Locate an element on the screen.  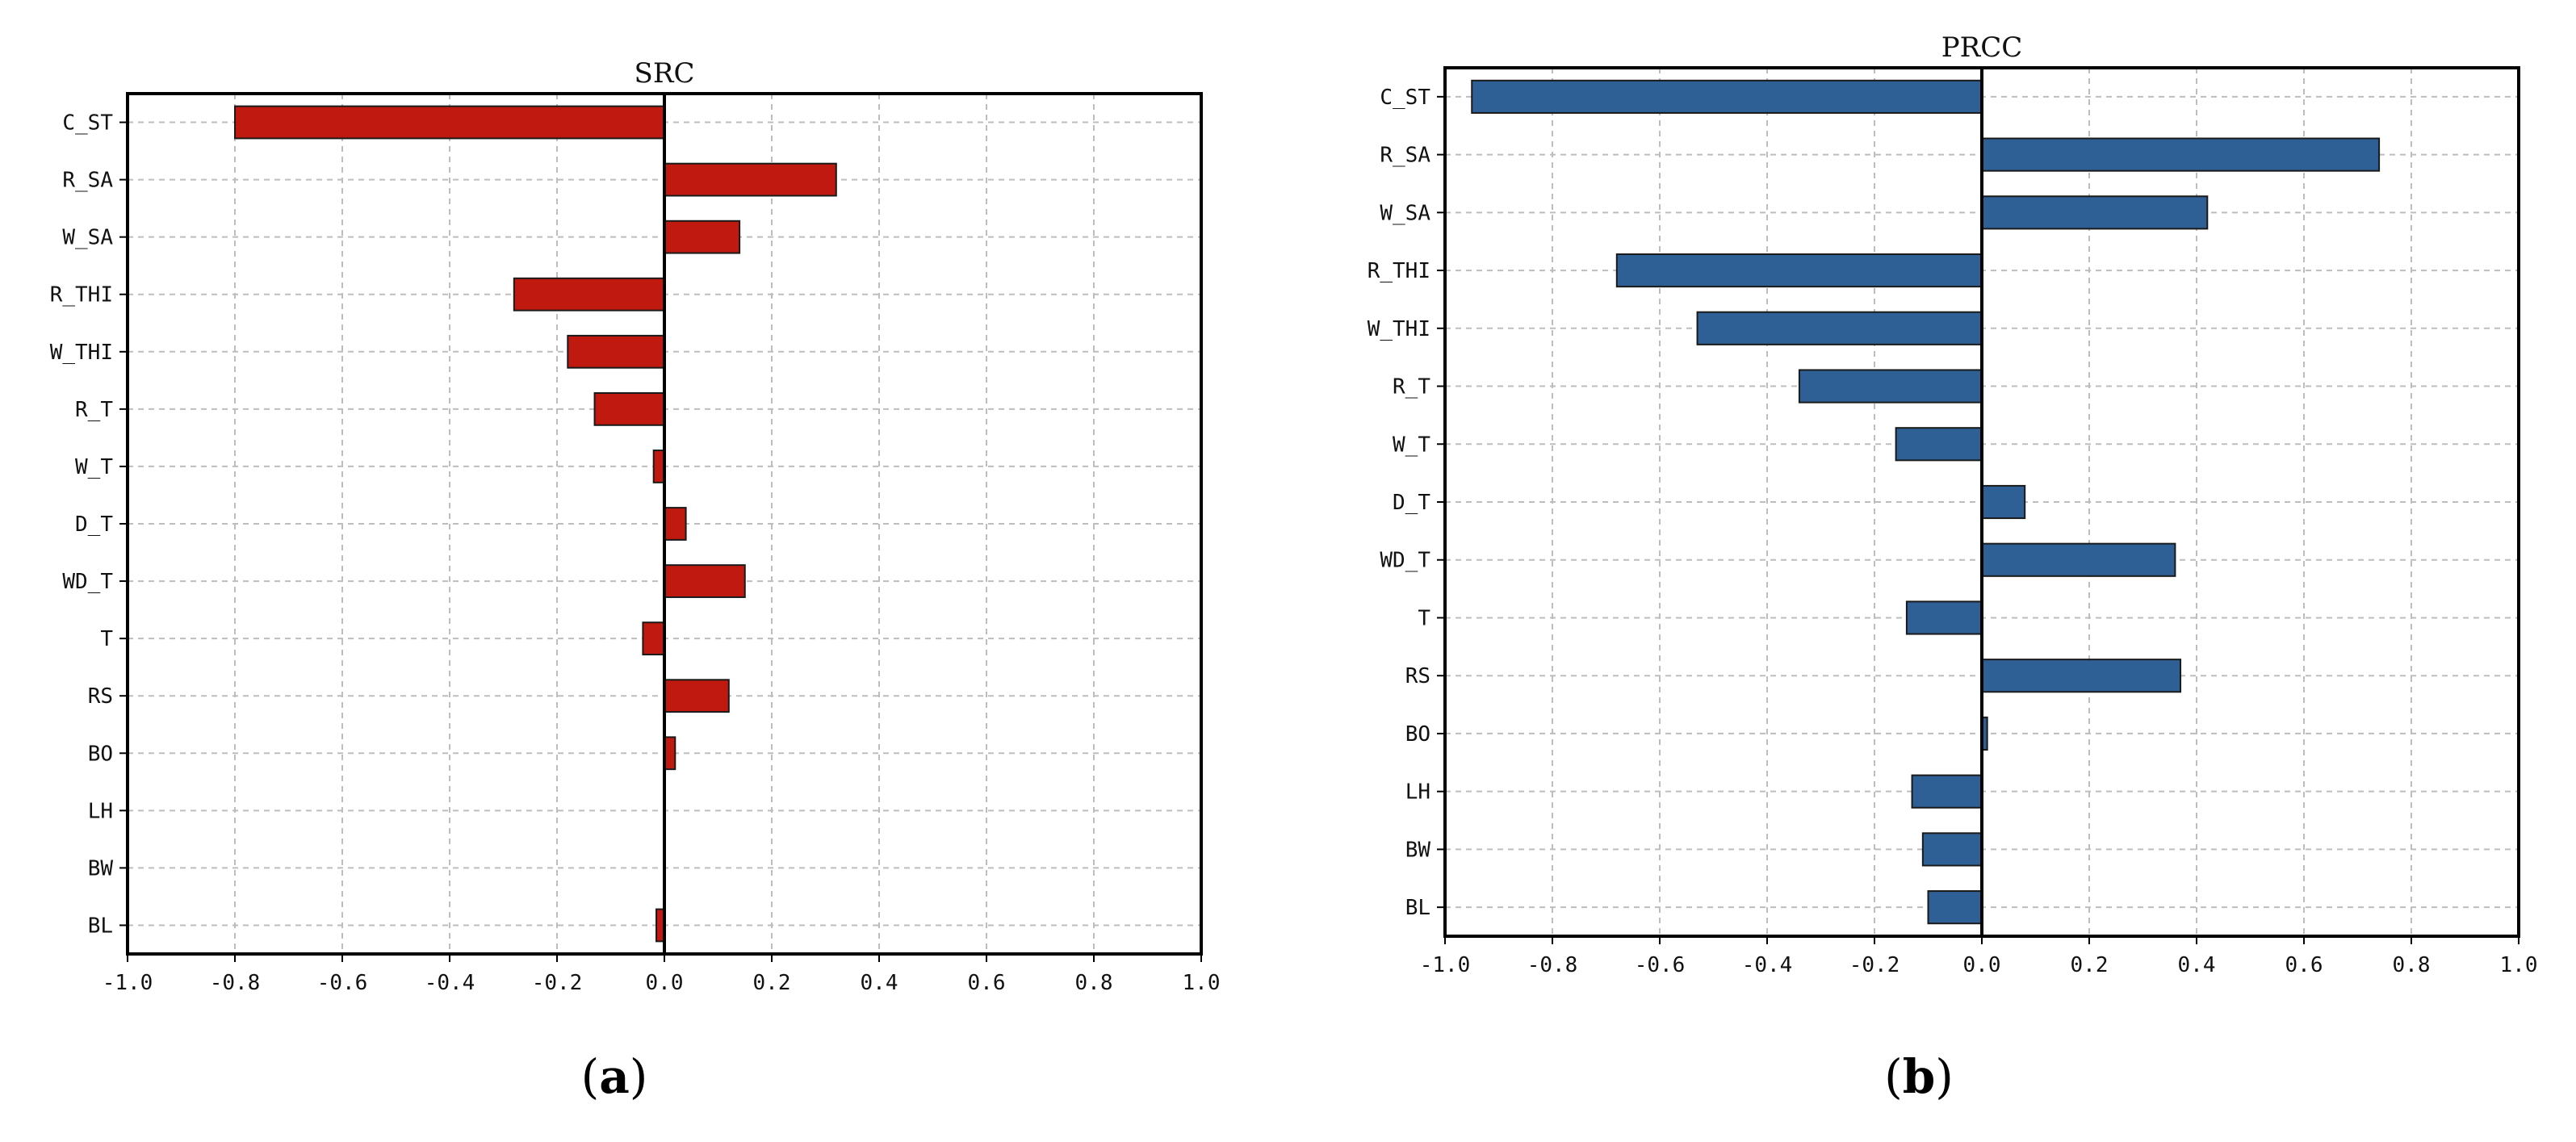
chart-title: PRCC is located at coordinates (1982, 47).